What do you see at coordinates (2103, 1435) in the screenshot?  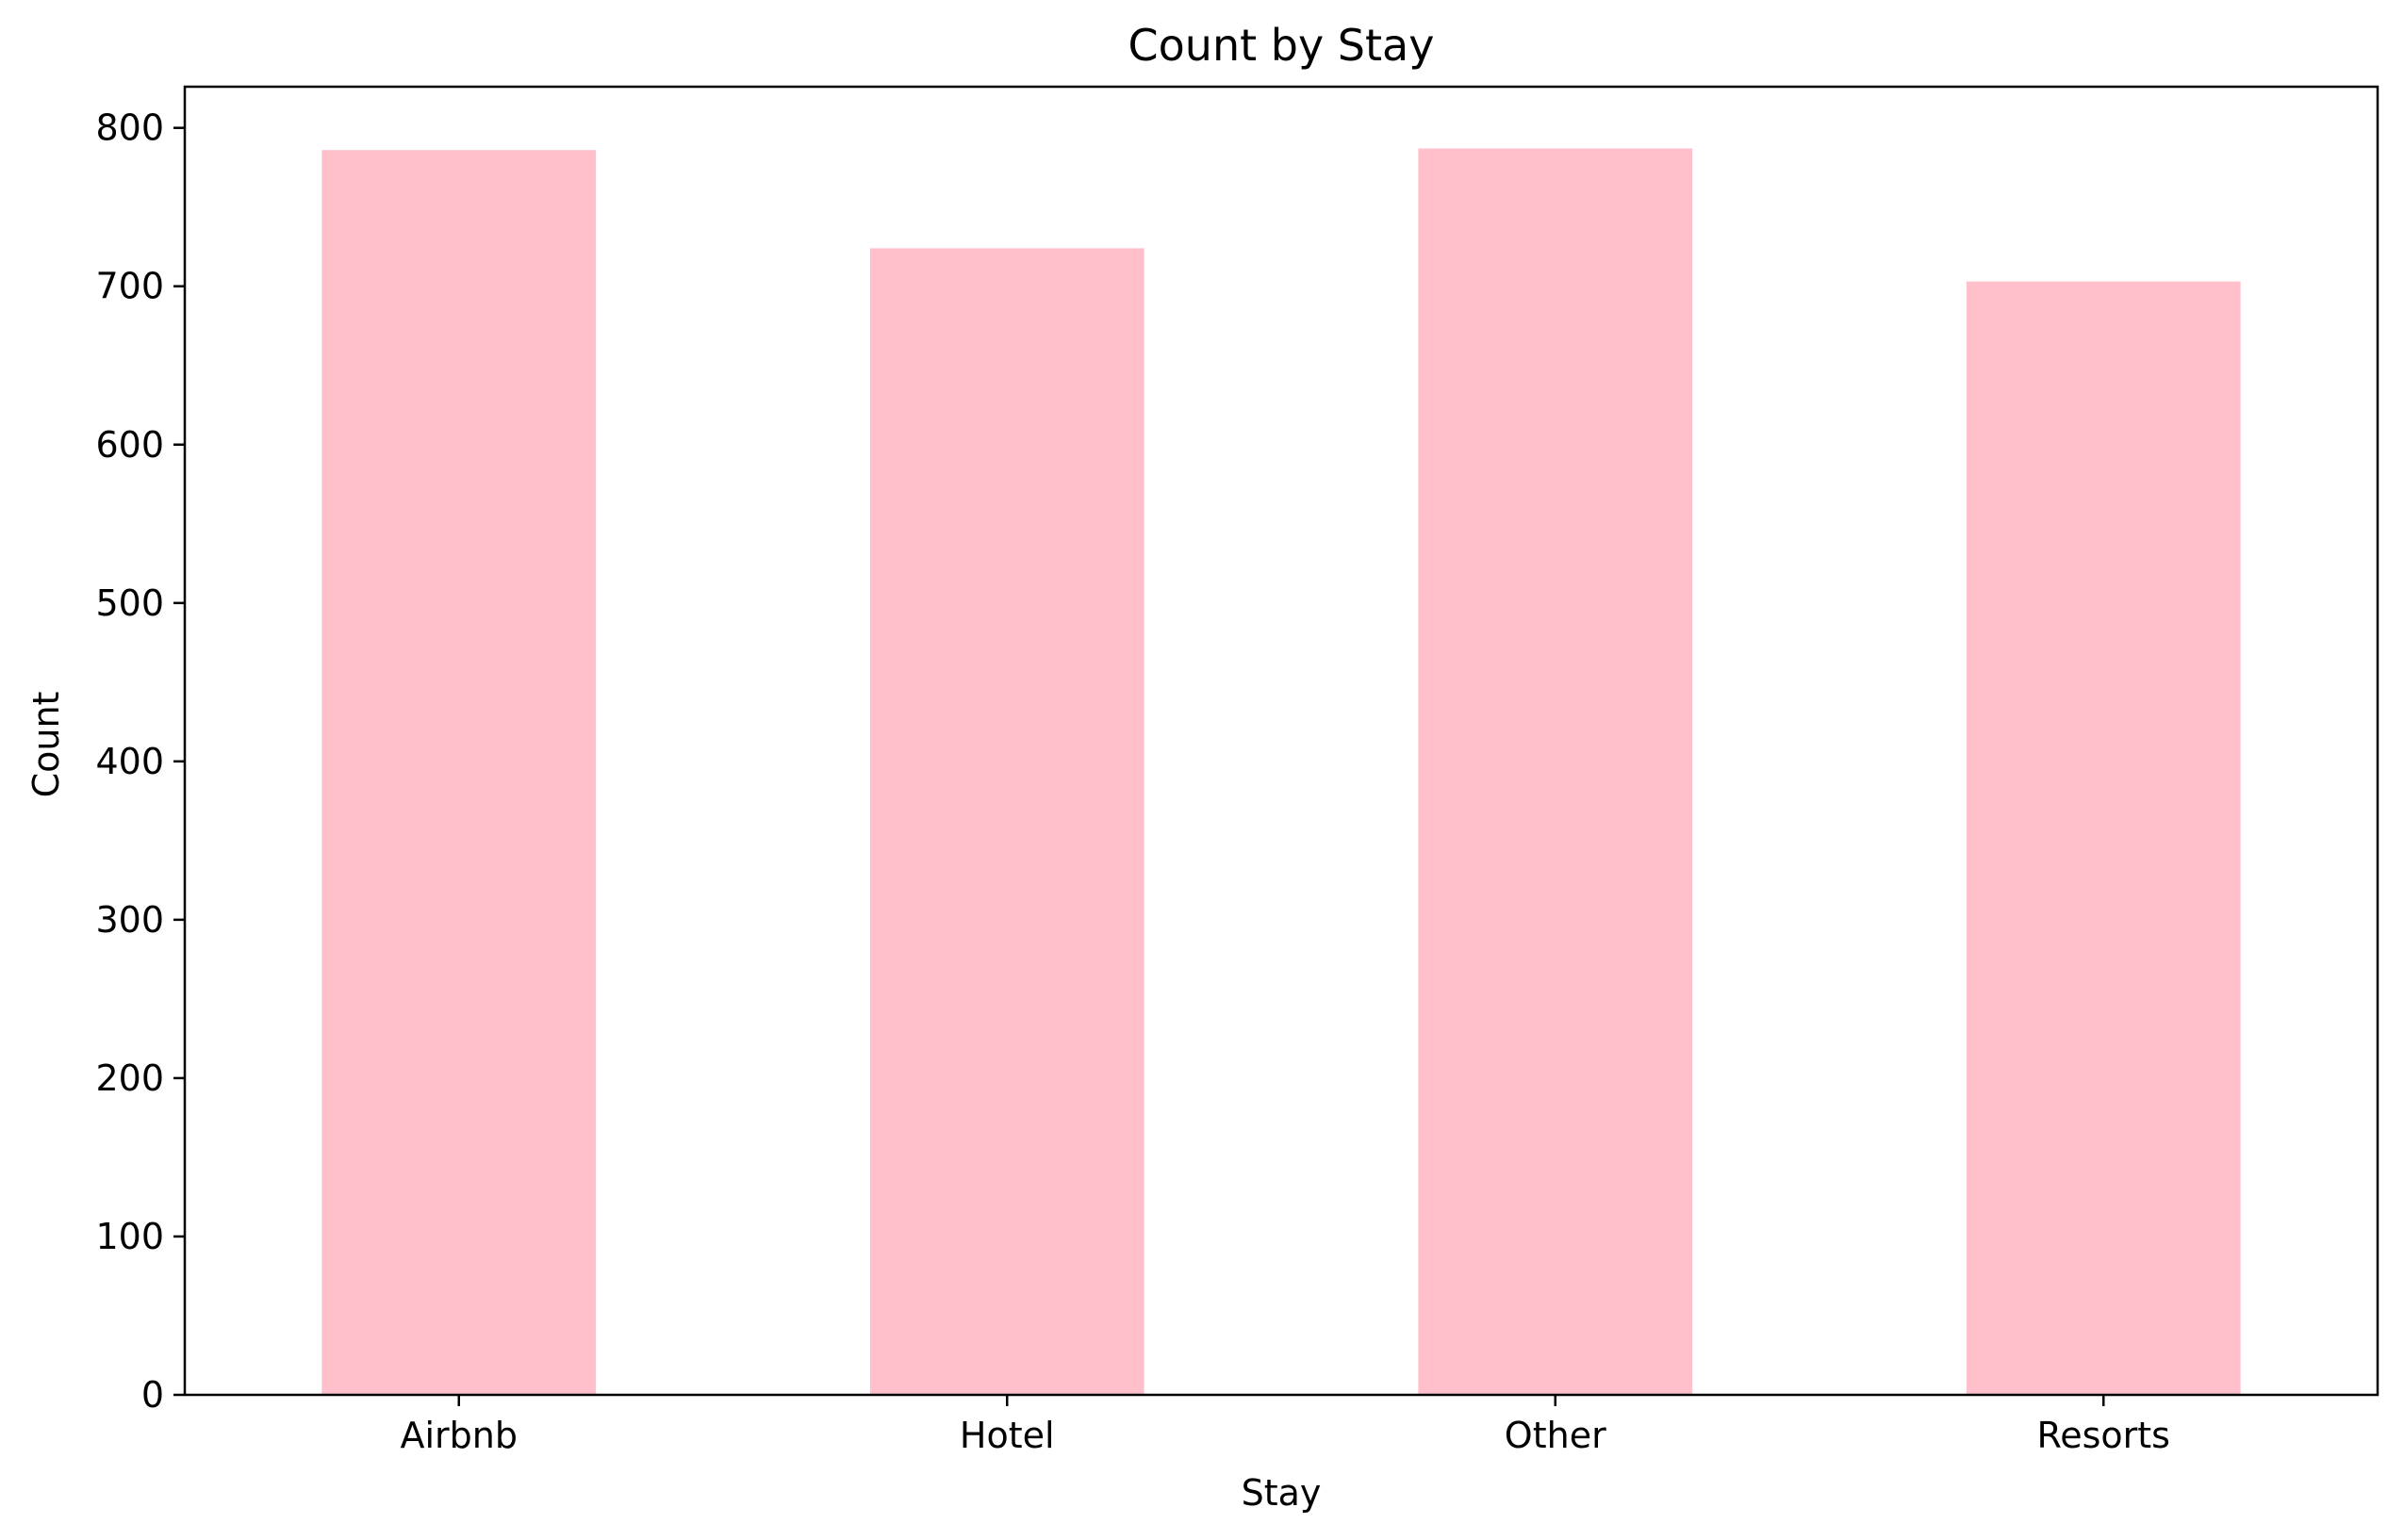 I see `x-tick-label: Resorts` at bounding box center [2103, 1435].